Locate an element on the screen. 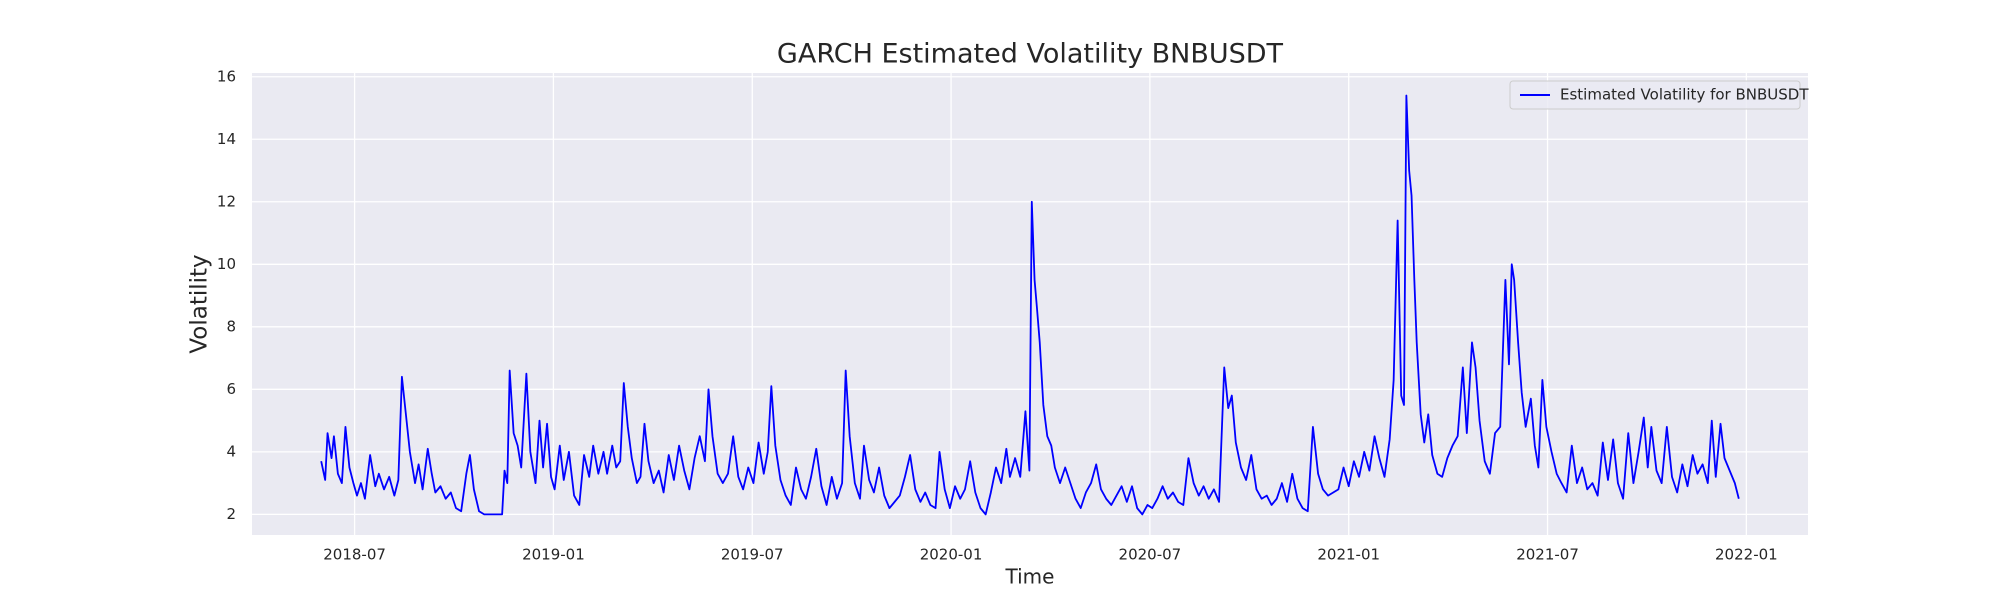 The height and width of the screenshot is (600, 2000). x-tick-label: 2019-01 is located at coordinates (553, 555).